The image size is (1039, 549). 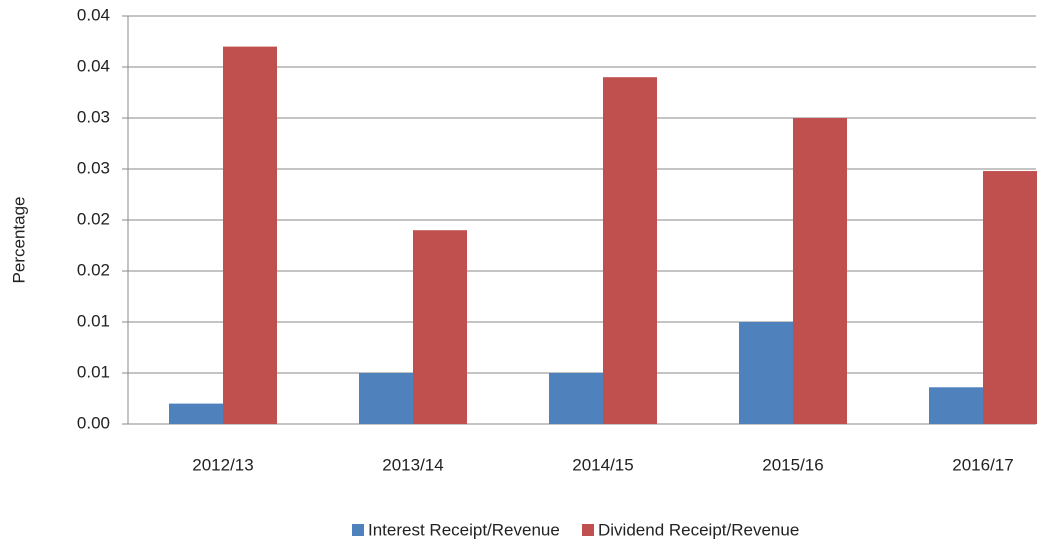 What do you see at coordinates (464, 529) in the screenshot?
I see `legend-label: Interest Receipt/Revenue` at bounding box center [464, 529].